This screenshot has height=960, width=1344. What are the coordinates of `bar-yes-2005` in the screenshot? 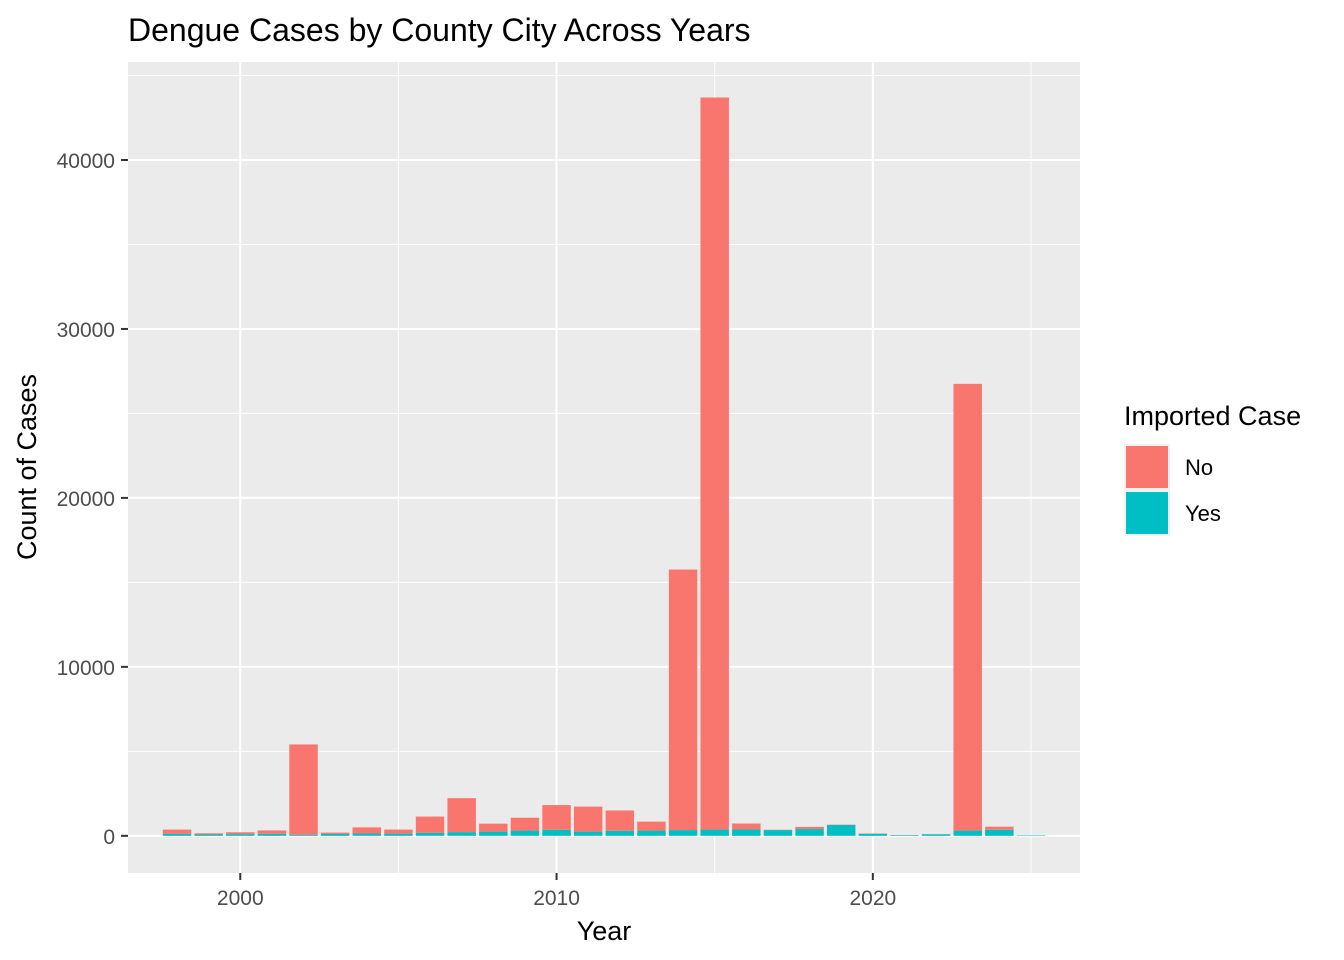 It's located at (398, 834).